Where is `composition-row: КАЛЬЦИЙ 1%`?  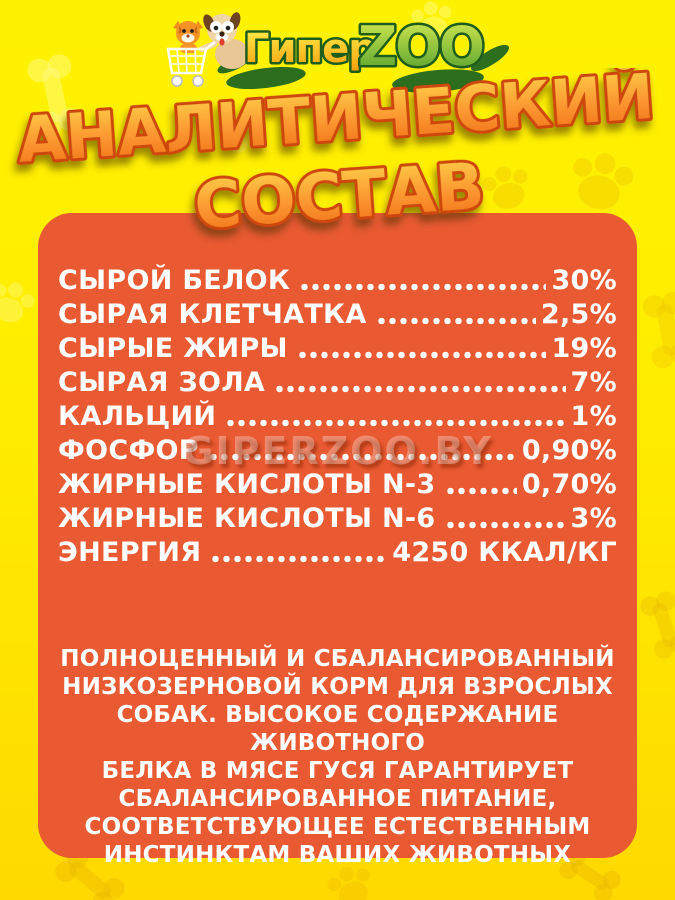 composition-row: КАЛЬЦИЙ 1% is located at coordinates (337, 416).